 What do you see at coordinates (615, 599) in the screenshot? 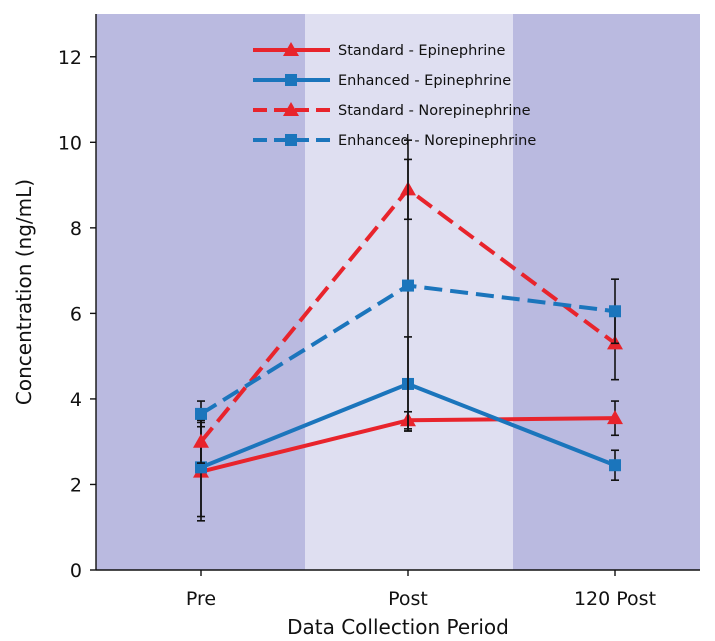
I see `x-tick-label: 120 Post` at bounding box center [615, 599].